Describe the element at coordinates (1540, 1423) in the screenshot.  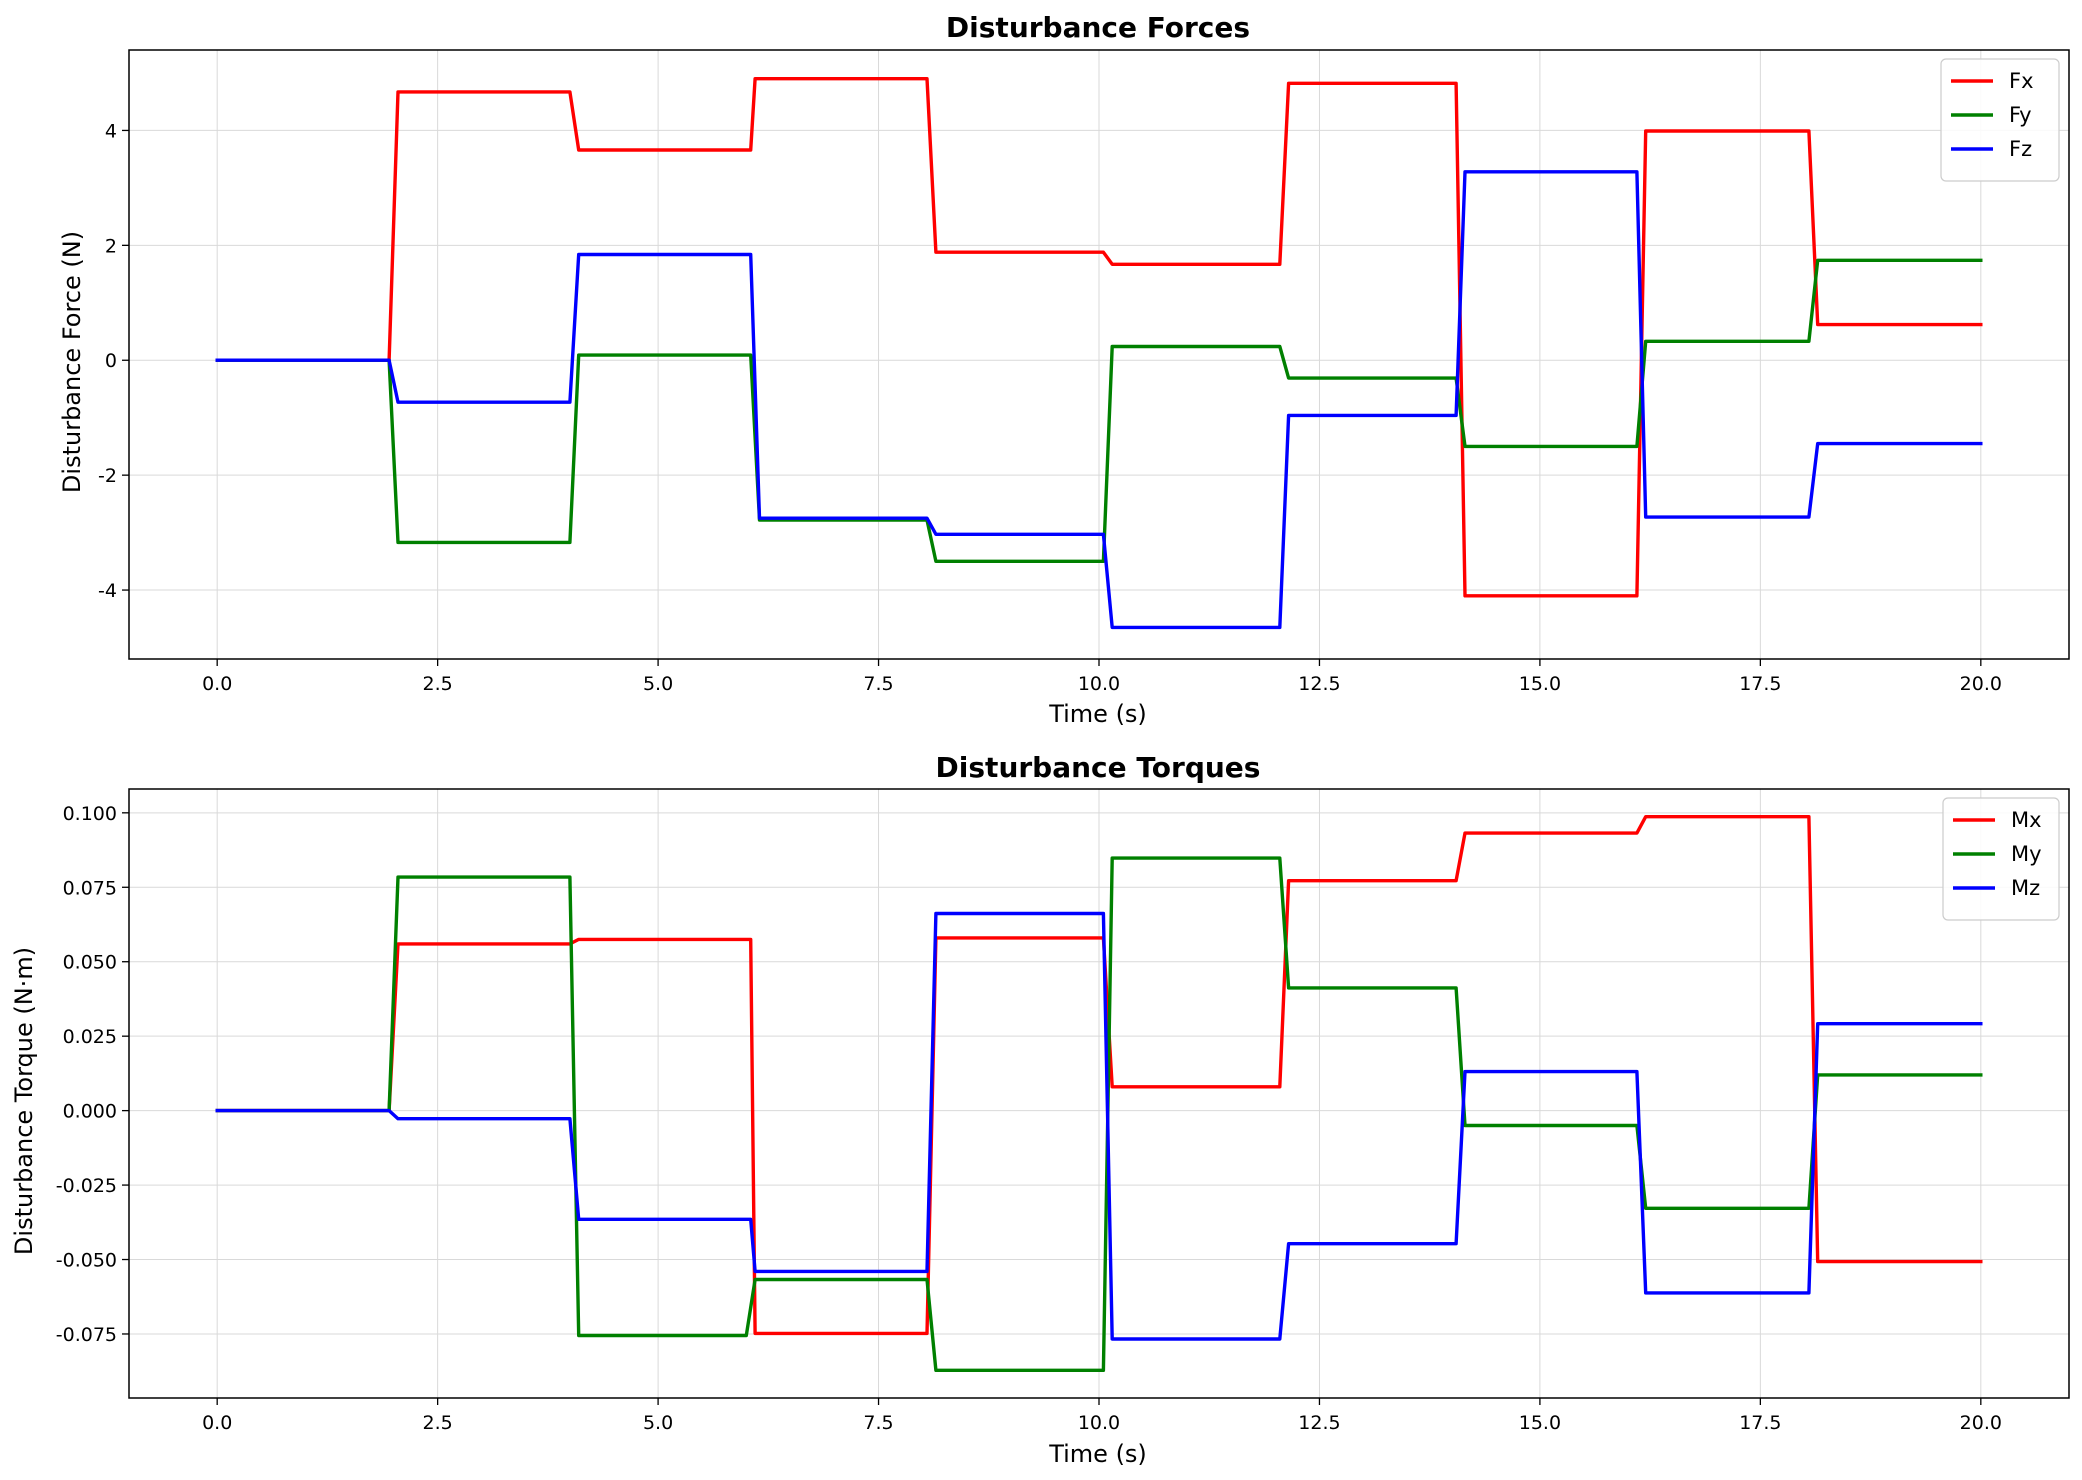
I see `torques-x-tick-label: 15.0` at that location.